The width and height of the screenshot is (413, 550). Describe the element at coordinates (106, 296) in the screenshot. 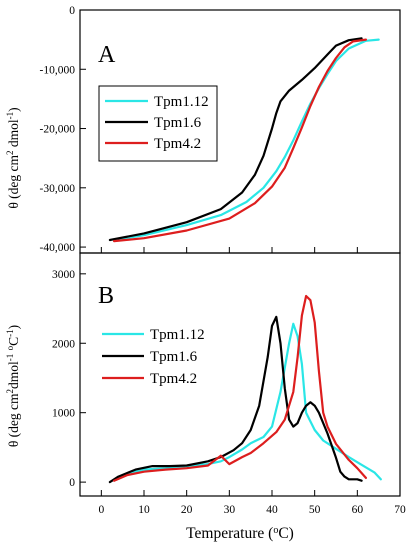

I see `panel-b-label: B` at that location.